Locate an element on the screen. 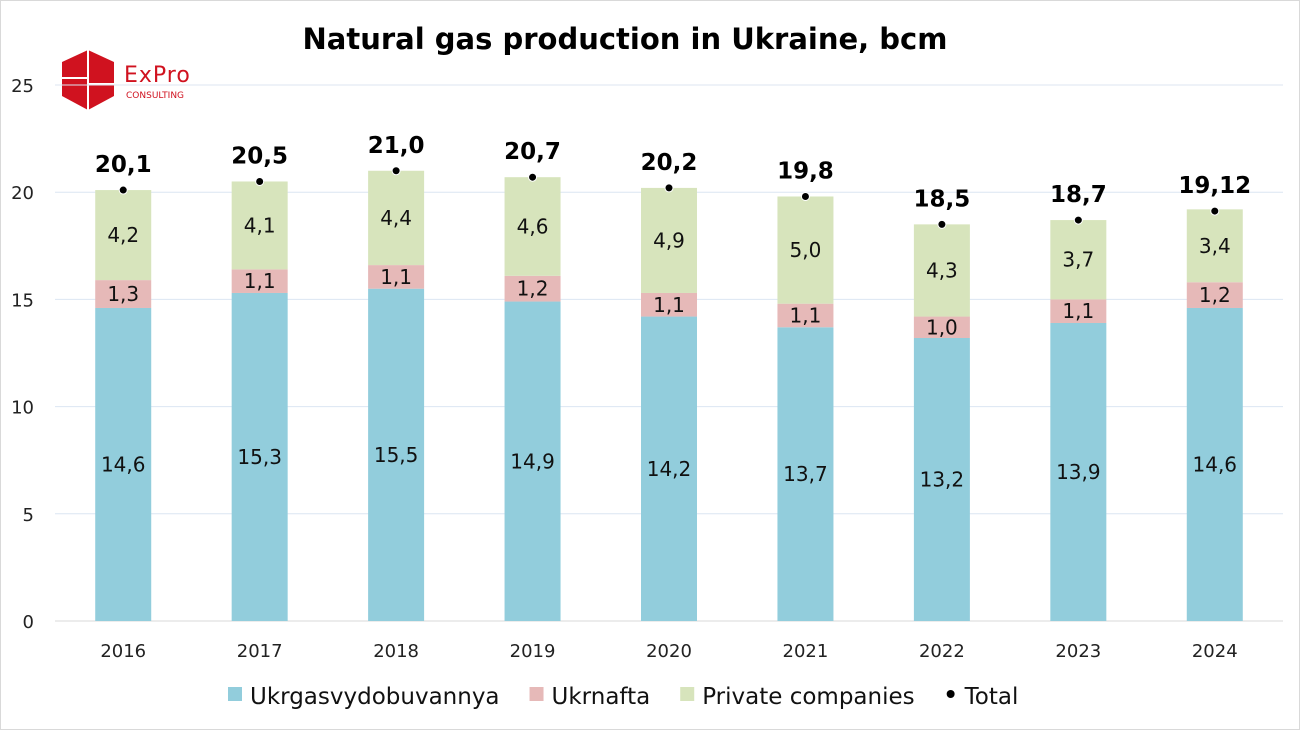 This screenshot has width=1300, height=730. data-label: 13,9 is located at coordinates (1078, 472).